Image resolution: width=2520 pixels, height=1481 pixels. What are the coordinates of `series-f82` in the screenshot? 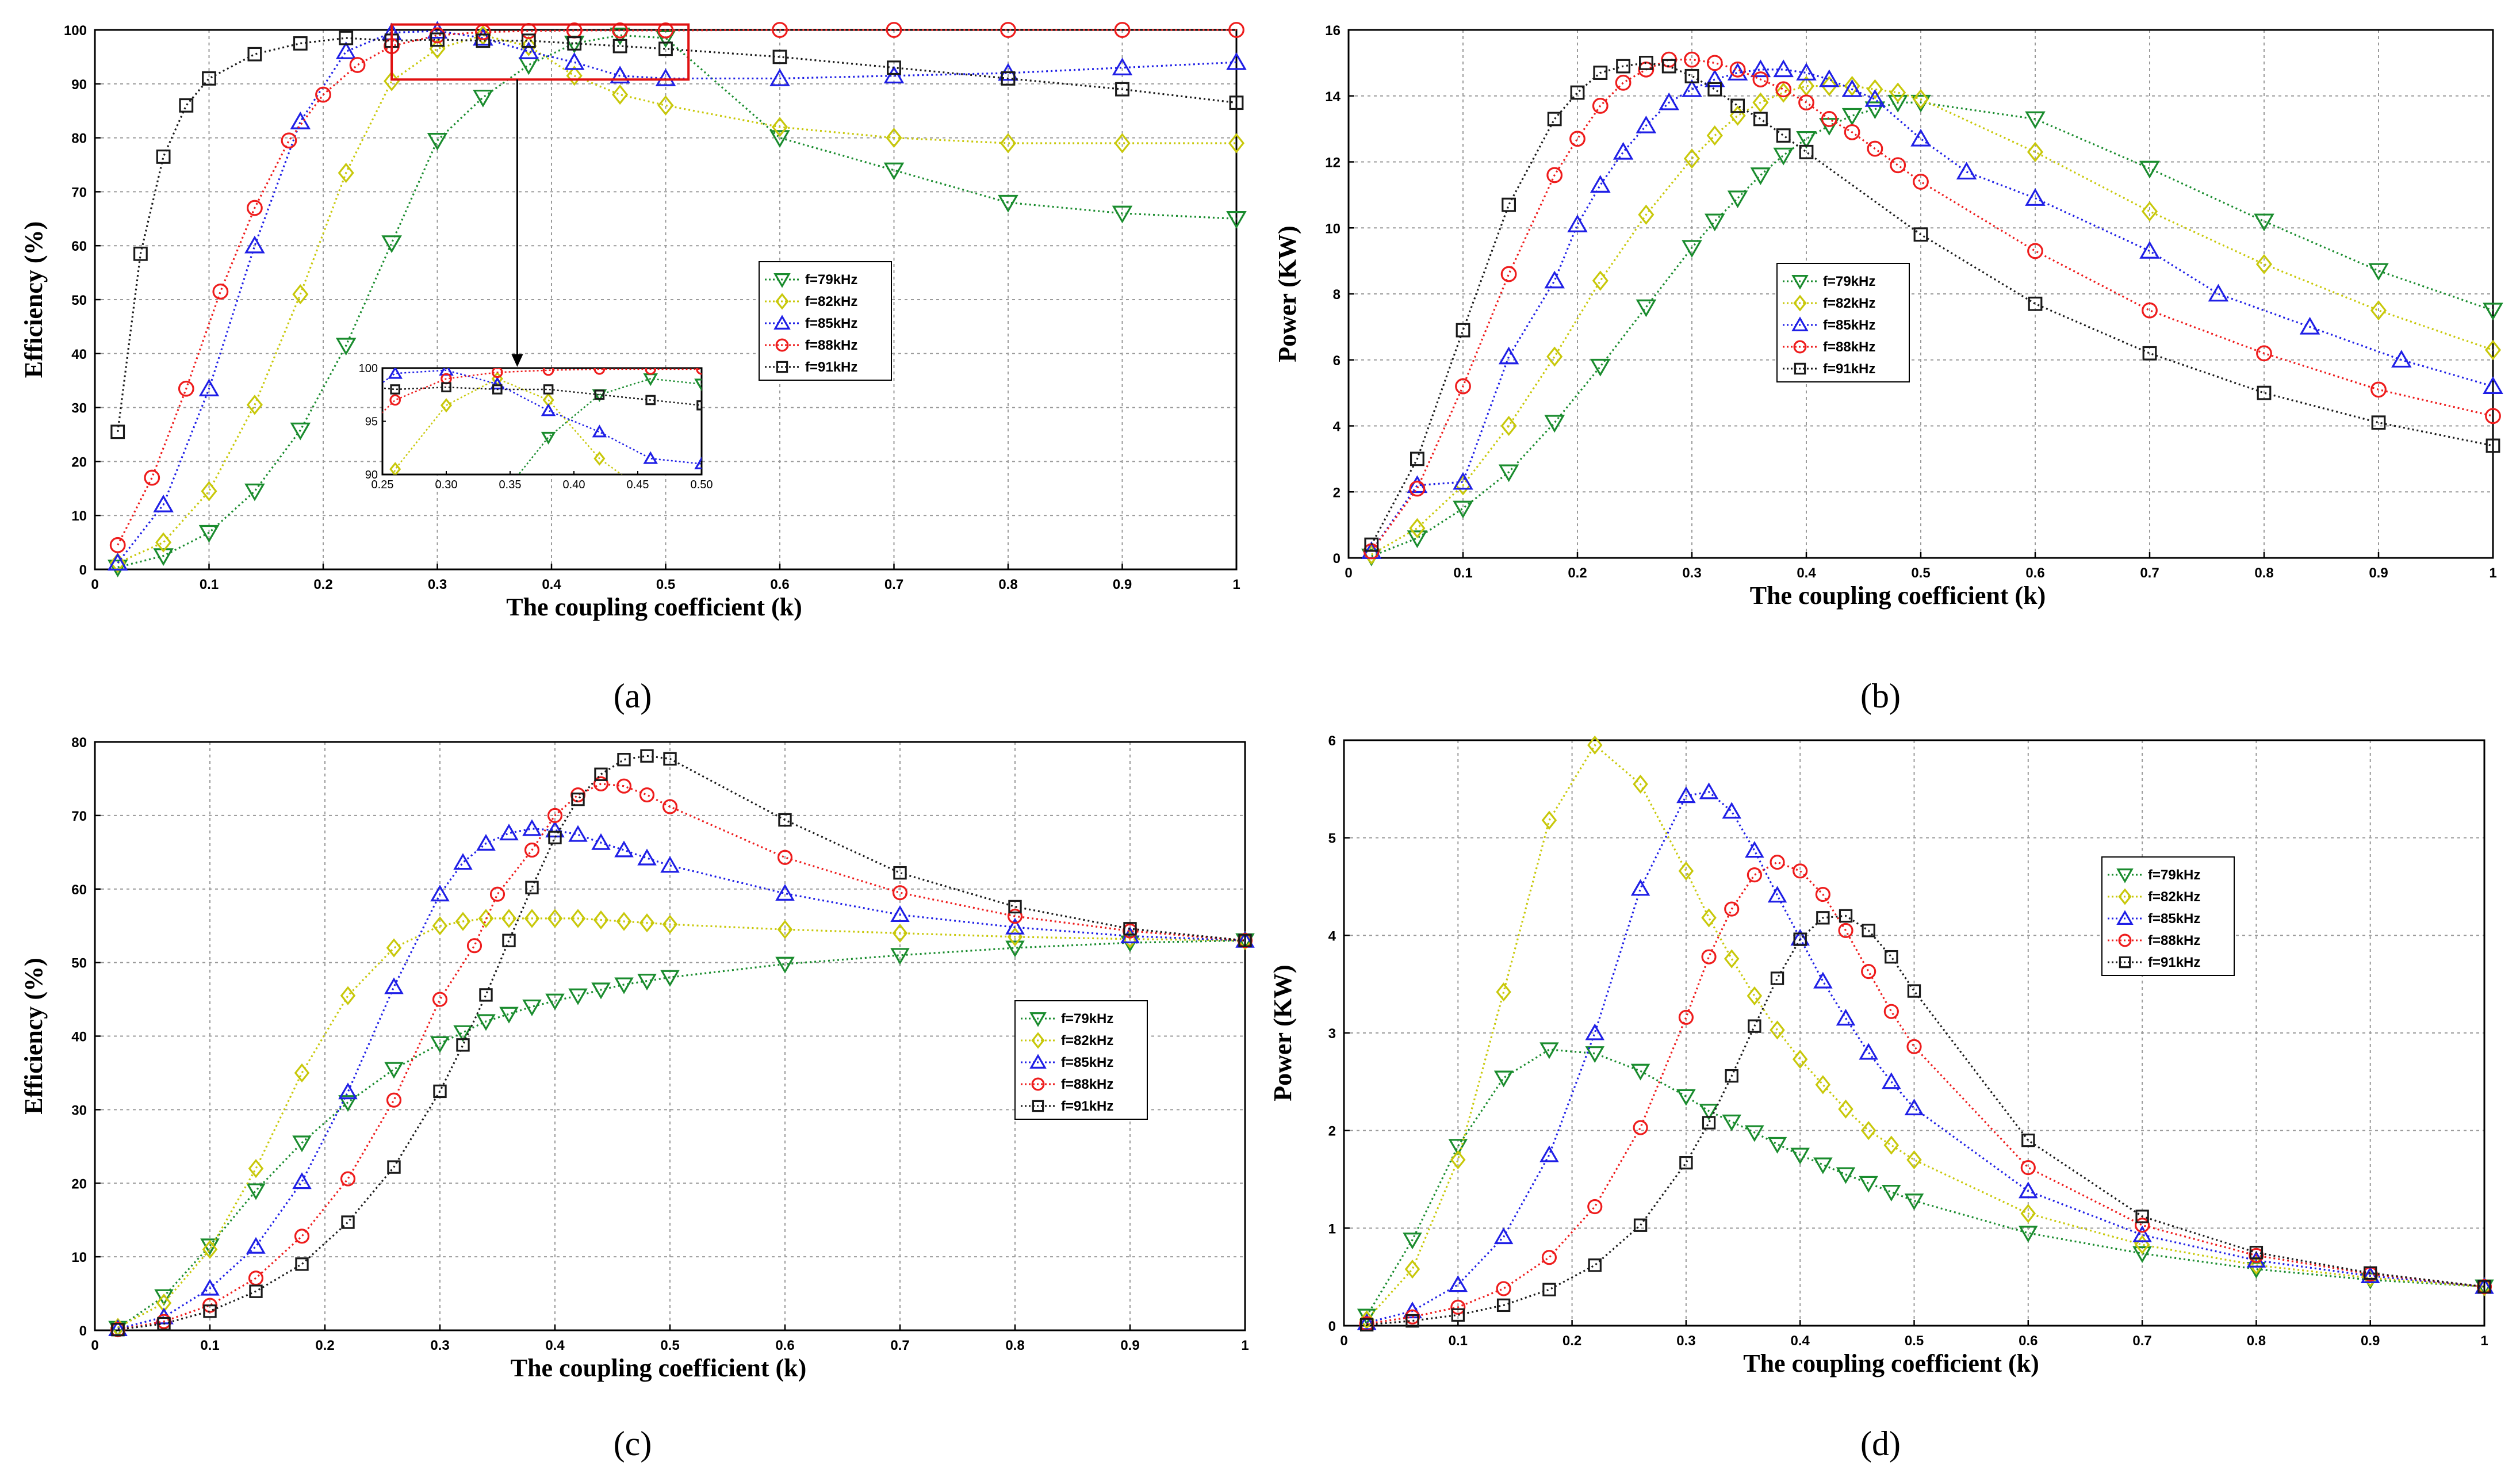 It's located at (681, 1123).